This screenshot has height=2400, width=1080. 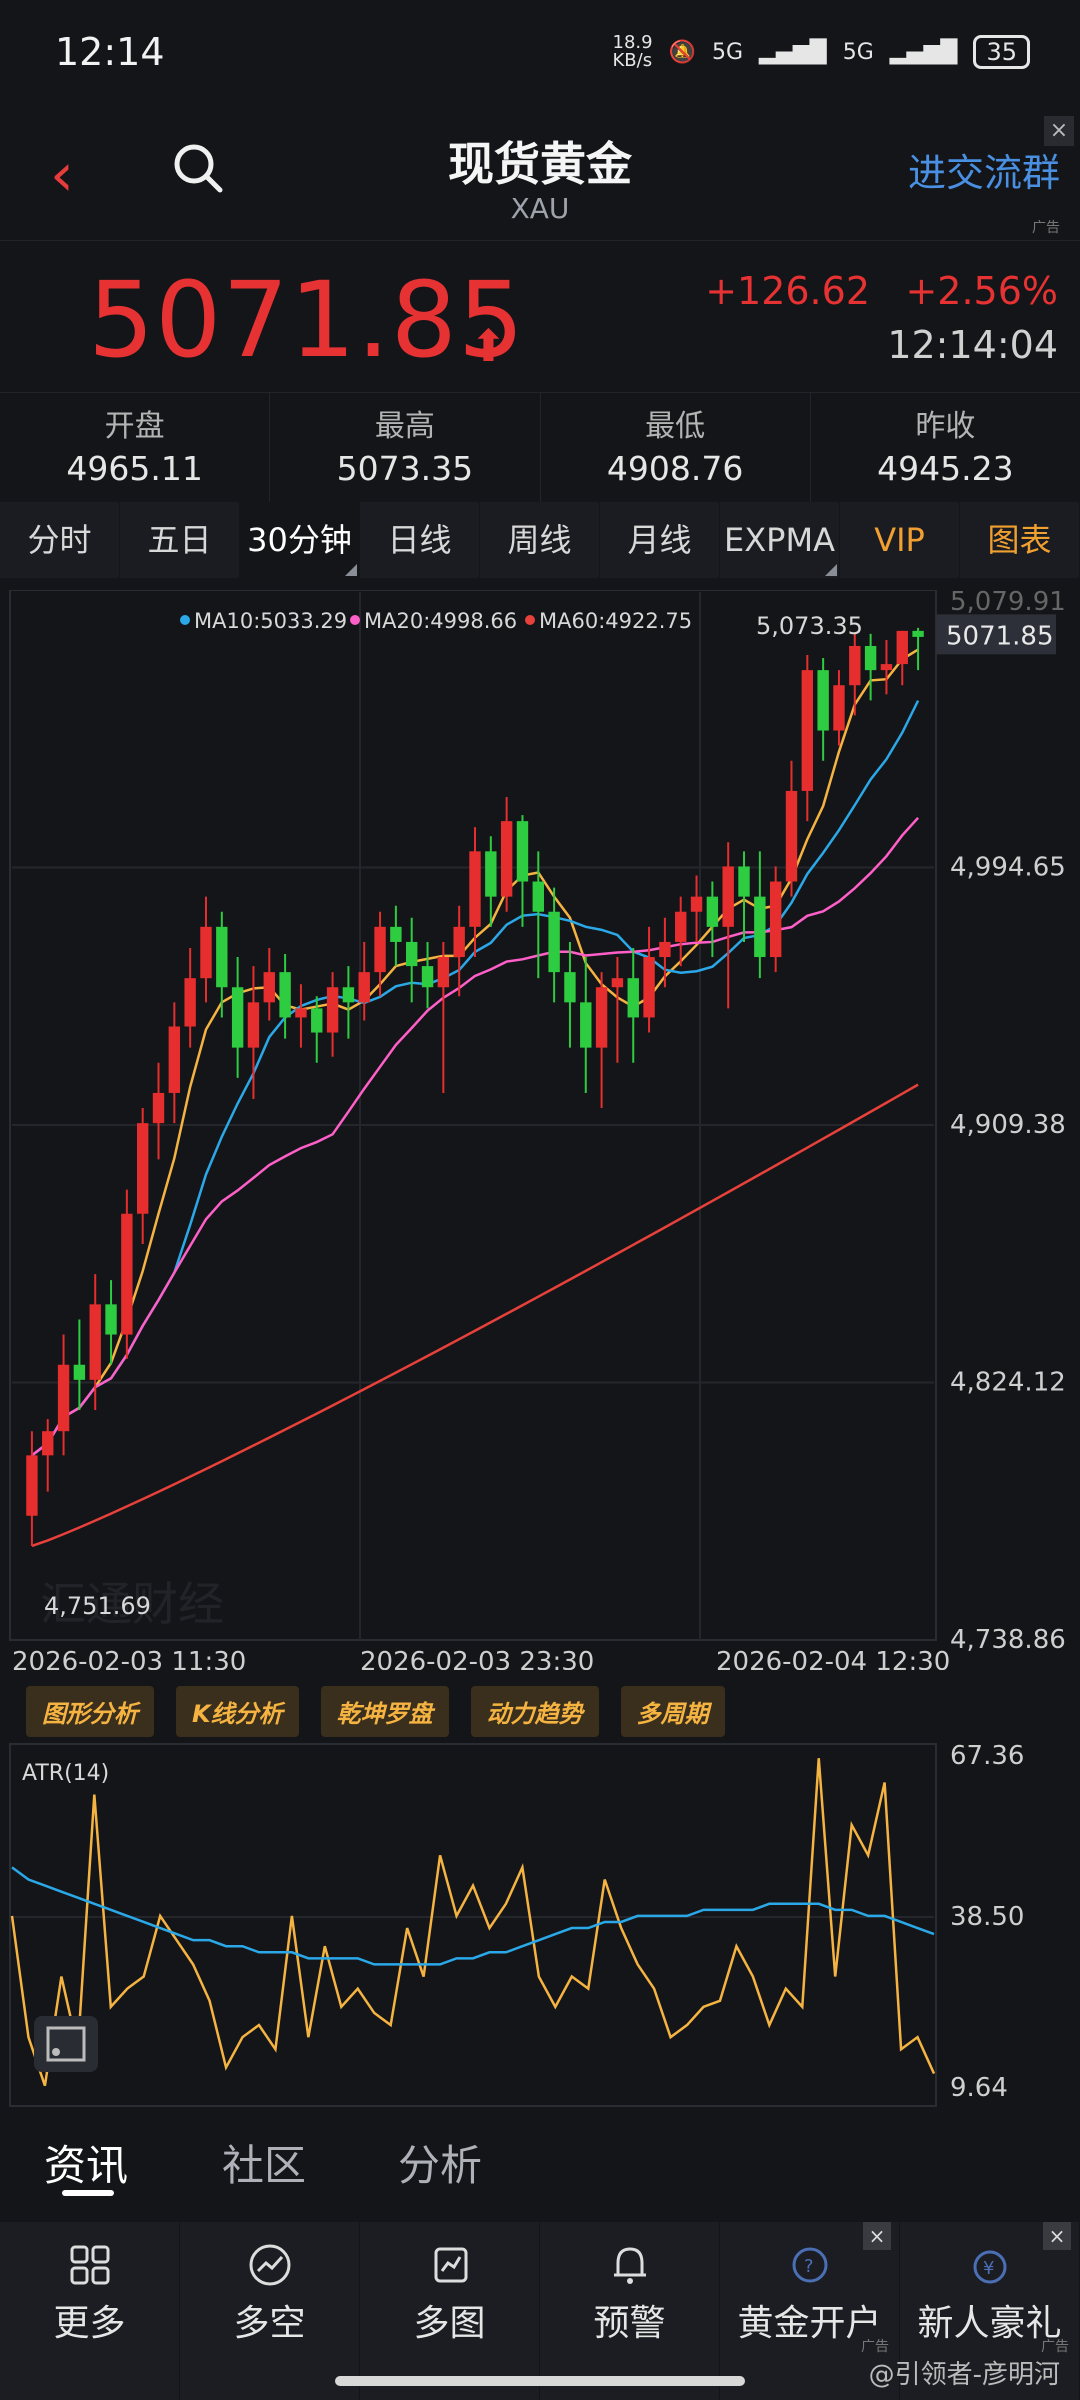 What do you see at coordinates (672, 1711) in the screenshot?
I see `tool-multi-period: 多周期` at bounding box center [672, 1711].